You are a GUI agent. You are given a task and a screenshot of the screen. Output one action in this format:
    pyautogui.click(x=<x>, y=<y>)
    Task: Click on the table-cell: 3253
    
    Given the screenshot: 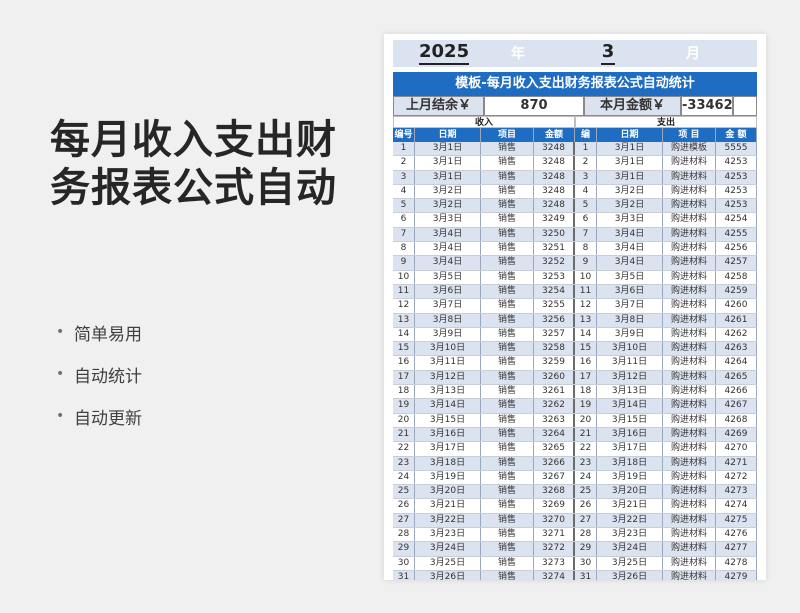 What is the action you would take?
    pyautogui.click(x=554, y=277)
    